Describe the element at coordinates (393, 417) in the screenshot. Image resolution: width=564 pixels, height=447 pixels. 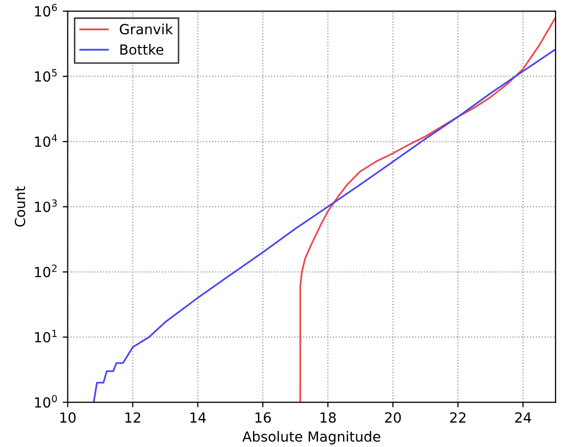
I see `x-tick-label: 20` at that location.